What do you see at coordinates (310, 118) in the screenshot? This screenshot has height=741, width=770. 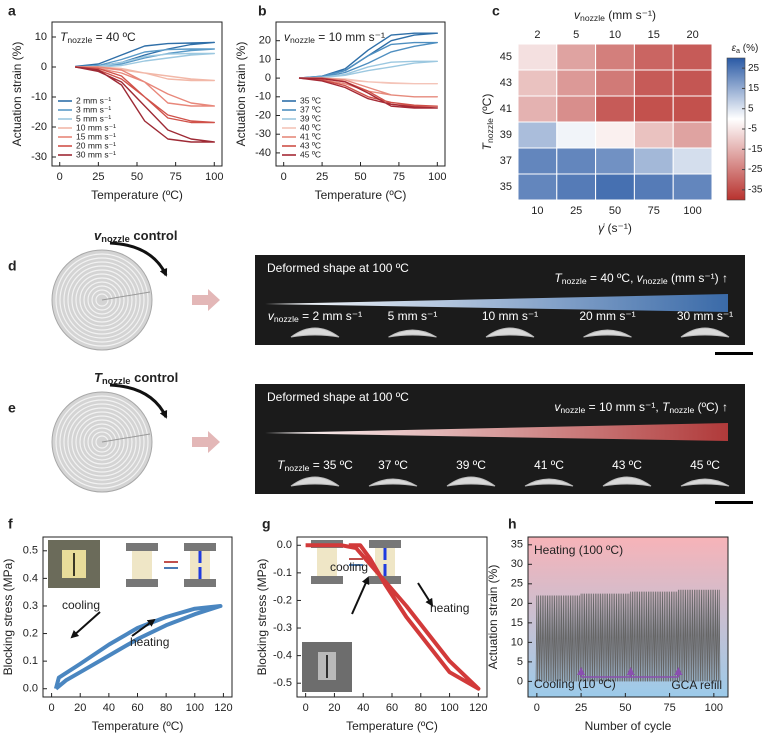 I see `legend-label: 39 ºC` at bounding box center [310, 118].